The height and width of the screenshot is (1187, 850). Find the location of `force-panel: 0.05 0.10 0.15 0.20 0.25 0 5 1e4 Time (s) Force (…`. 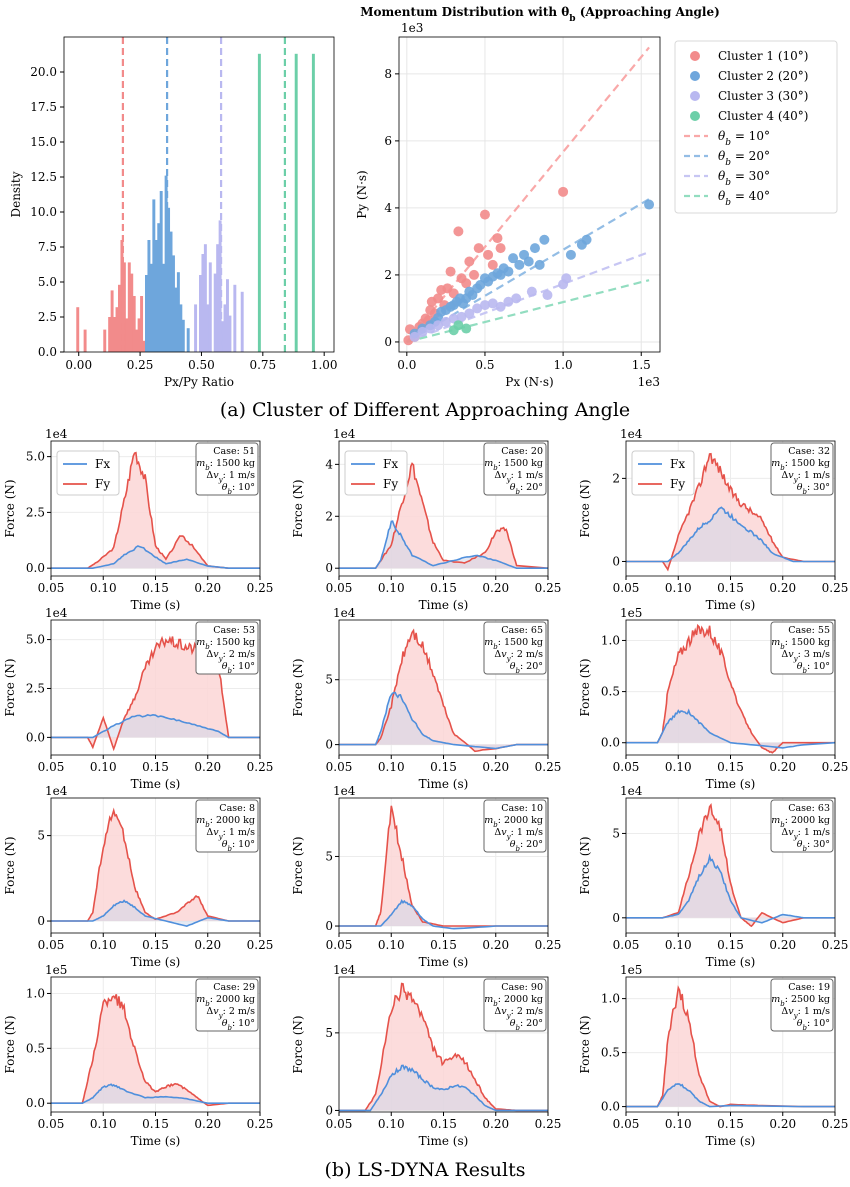

force-panel: 0.05 0.10 0.15 0.20 0.25 0 5 1e4 Time (s) Force (… is located at coordinates (426, 1055).